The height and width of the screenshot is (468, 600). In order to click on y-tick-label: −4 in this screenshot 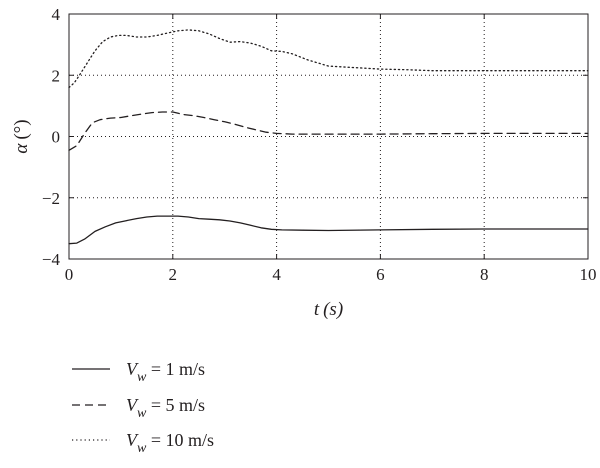, I will do `click(51, 259)`.